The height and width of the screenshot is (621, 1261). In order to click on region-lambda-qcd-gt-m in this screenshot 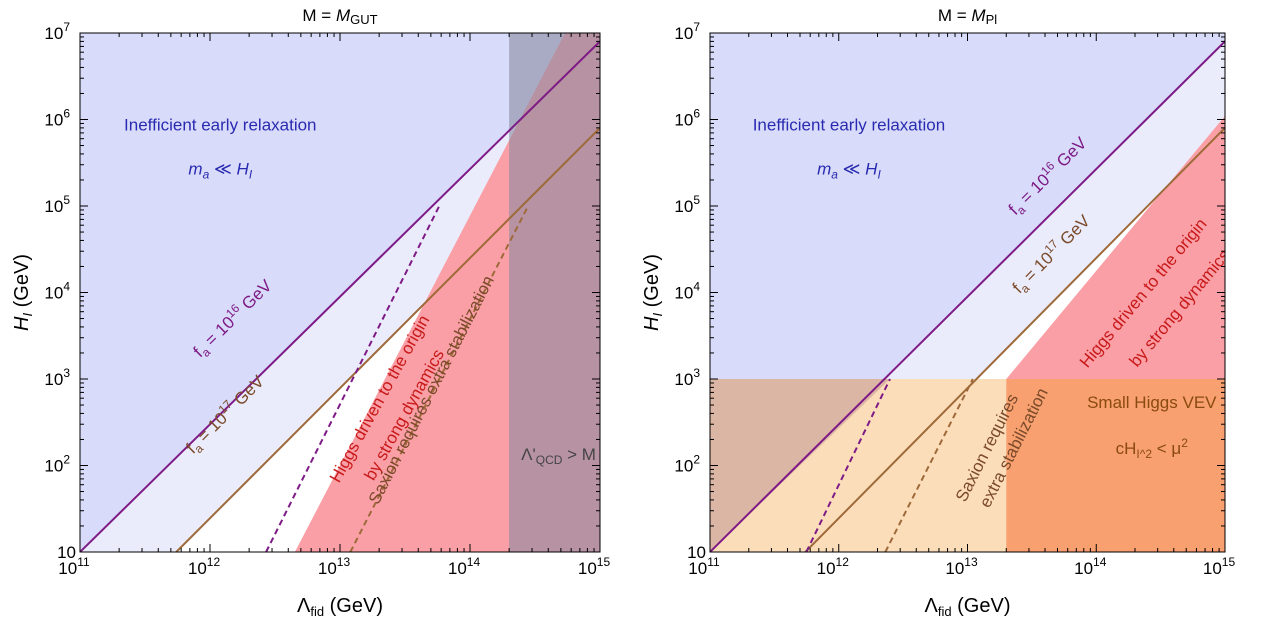, I will do `click(554, 292)`.